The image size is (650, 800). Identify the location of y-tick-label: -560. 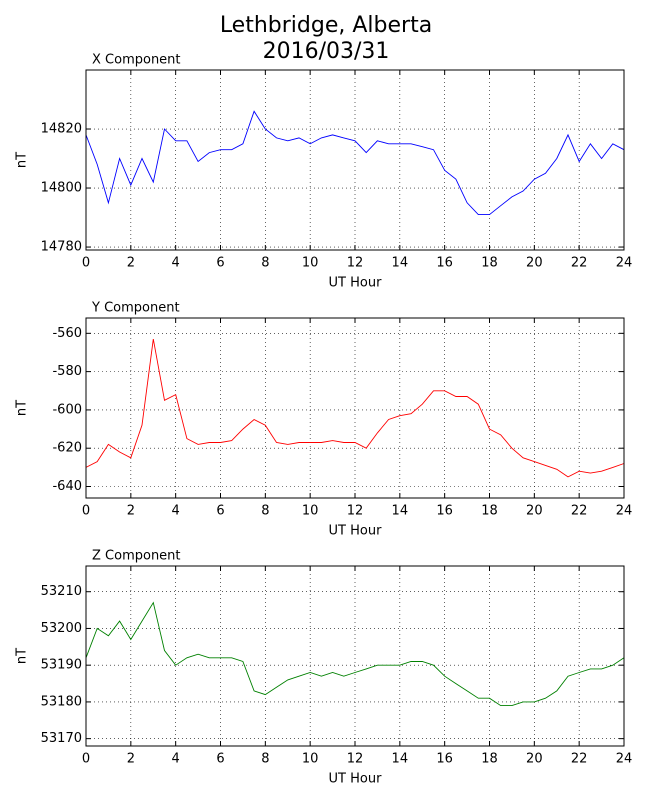
(67, 333).